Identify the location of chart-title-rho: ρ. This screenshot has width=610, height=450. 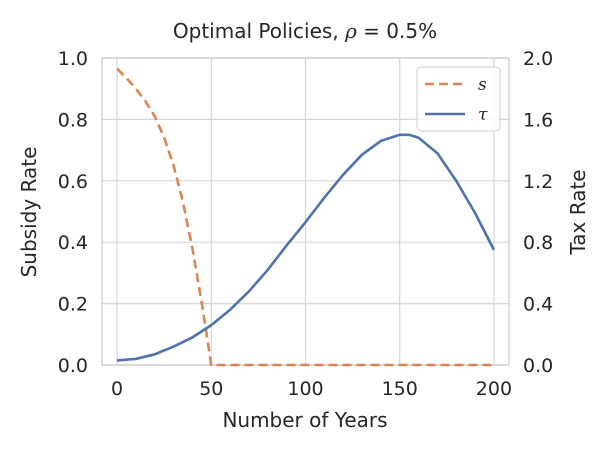
(350, 31).